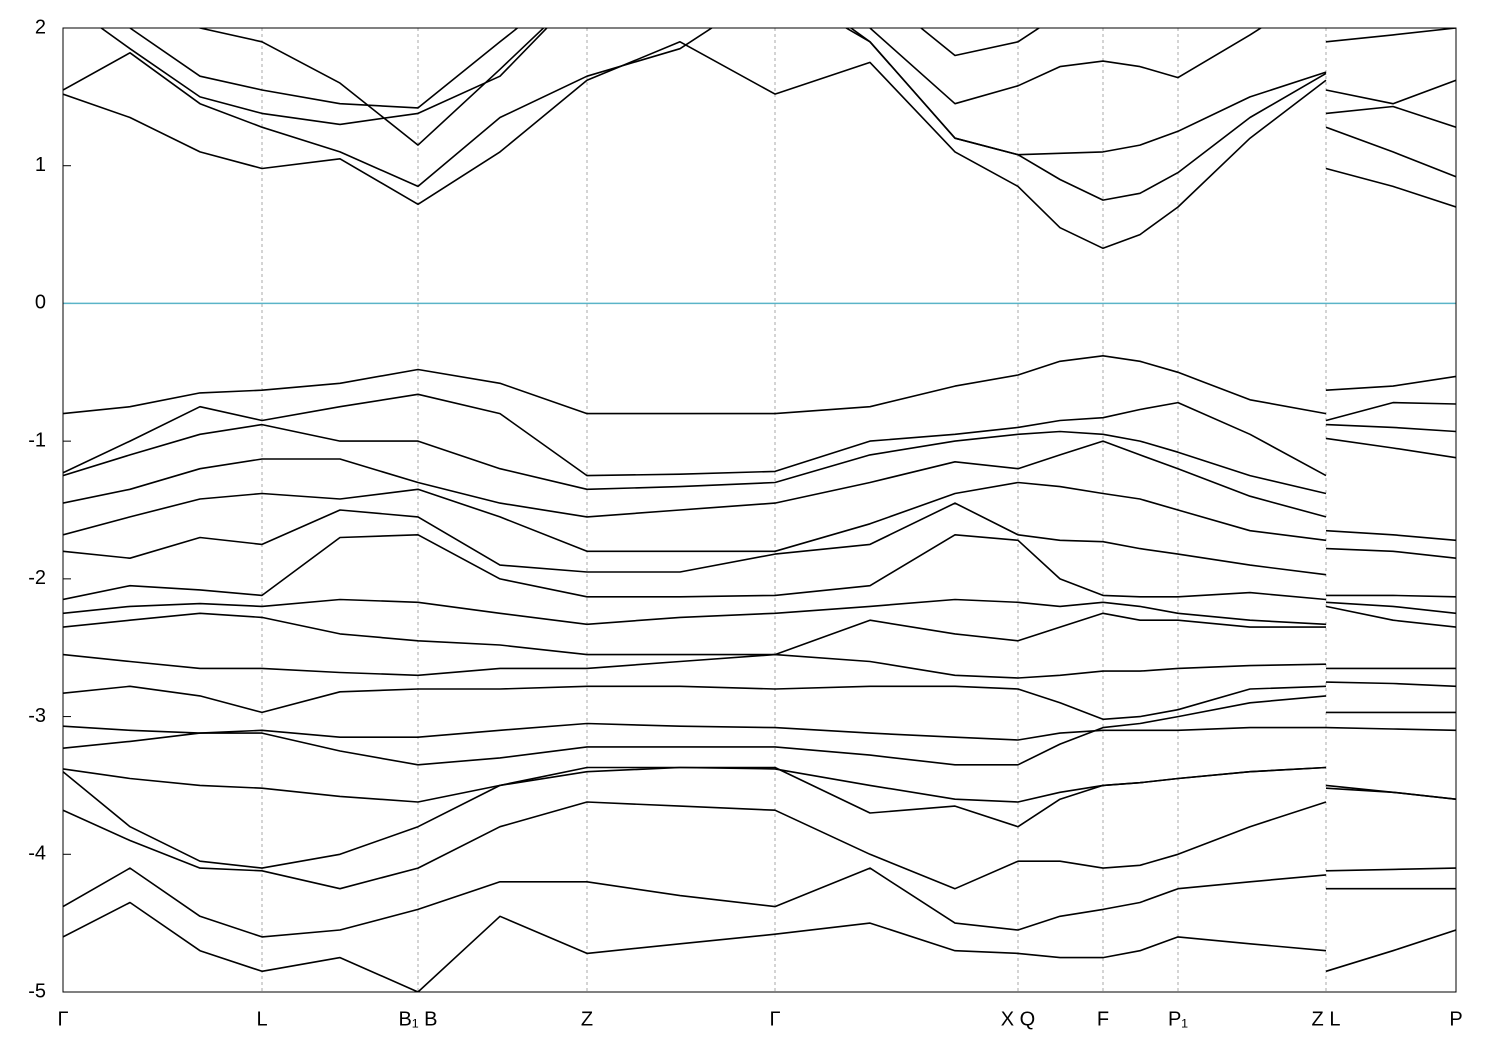  I want to click on x-tick-label: X Q, so click(1018, 1019).